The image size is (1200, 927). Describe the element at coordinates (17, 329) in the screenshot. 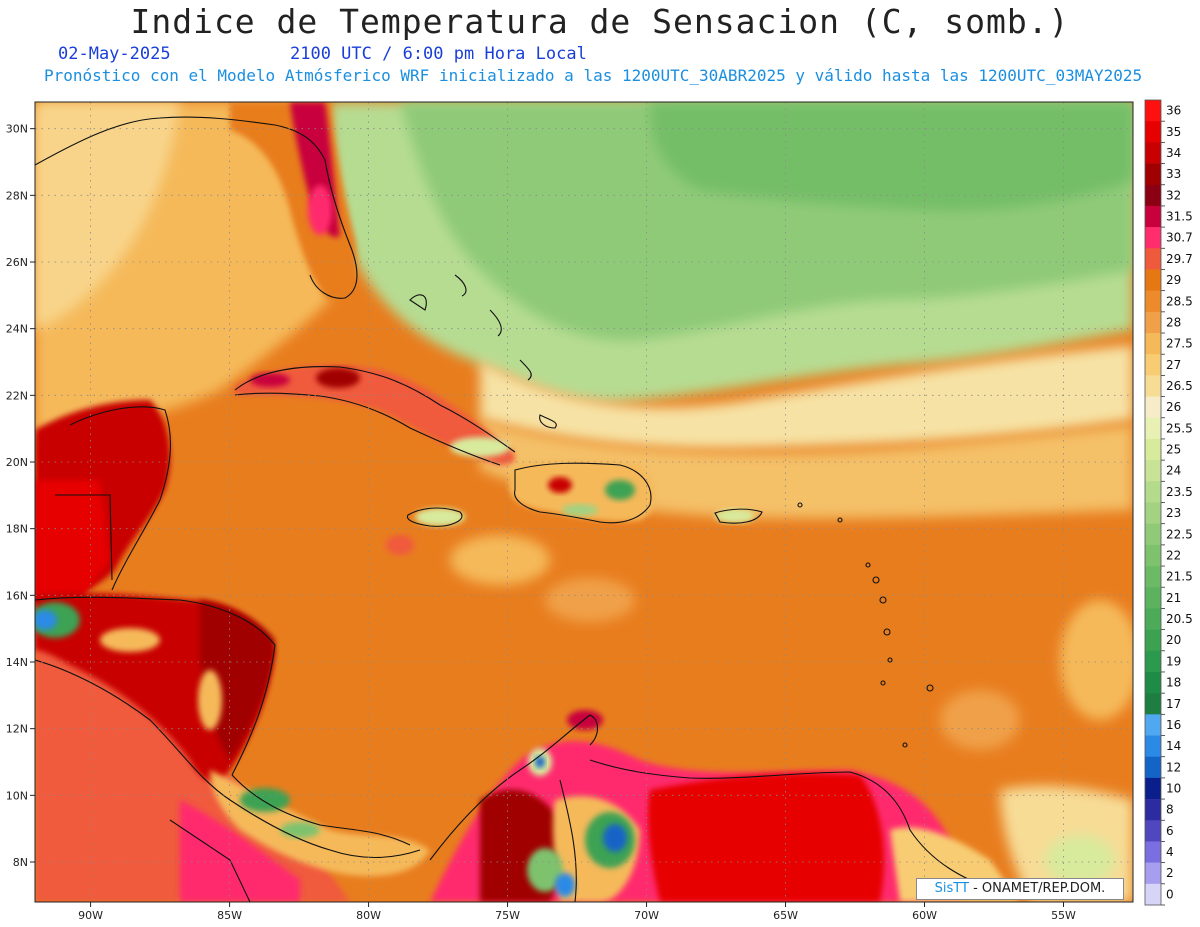

I see `lat-tick-label: 24N` at that location.